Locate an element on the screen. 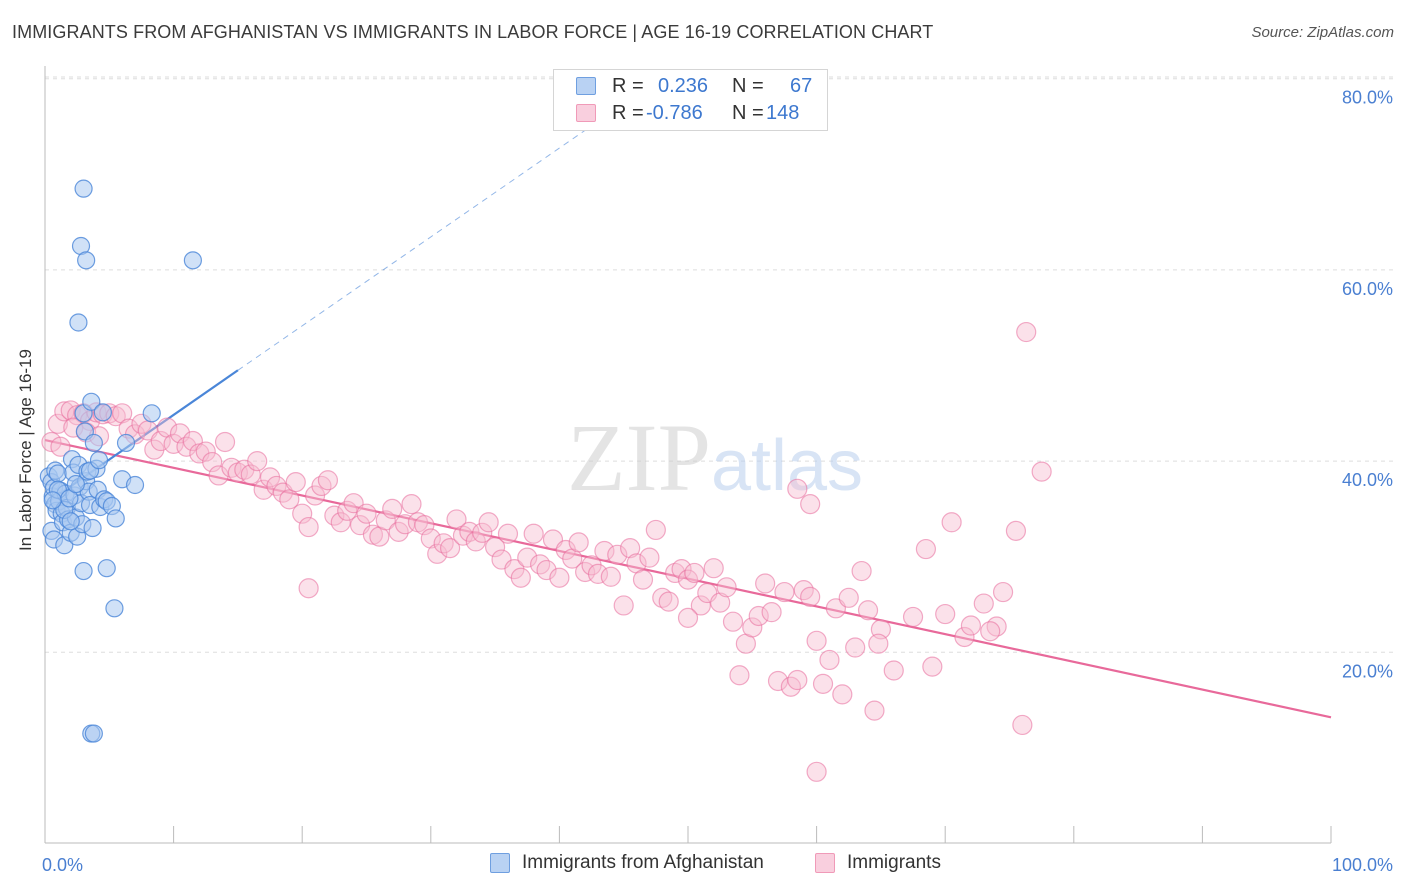 Image resolution: width=1406 pixels, height=892 pixels. stats-legend: R = 0.236 N = 67 R = -0.786 N = 148 is located at coordinates (690, 100).